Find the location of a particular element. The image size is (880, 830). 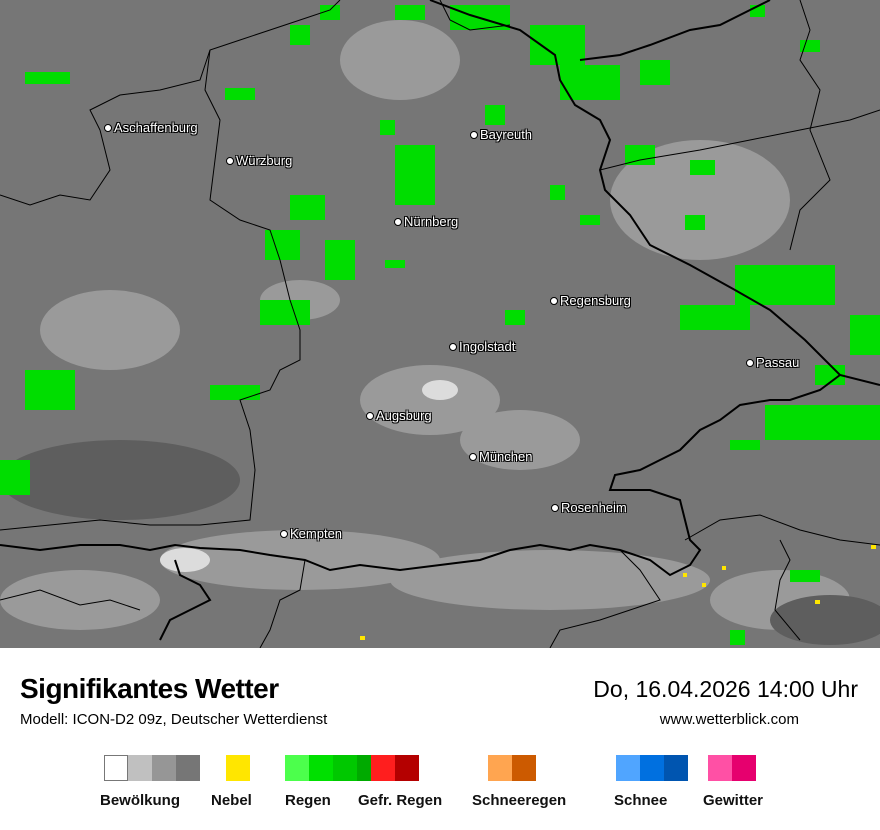

city-label: Kempten is located at coordinates (316, 533).